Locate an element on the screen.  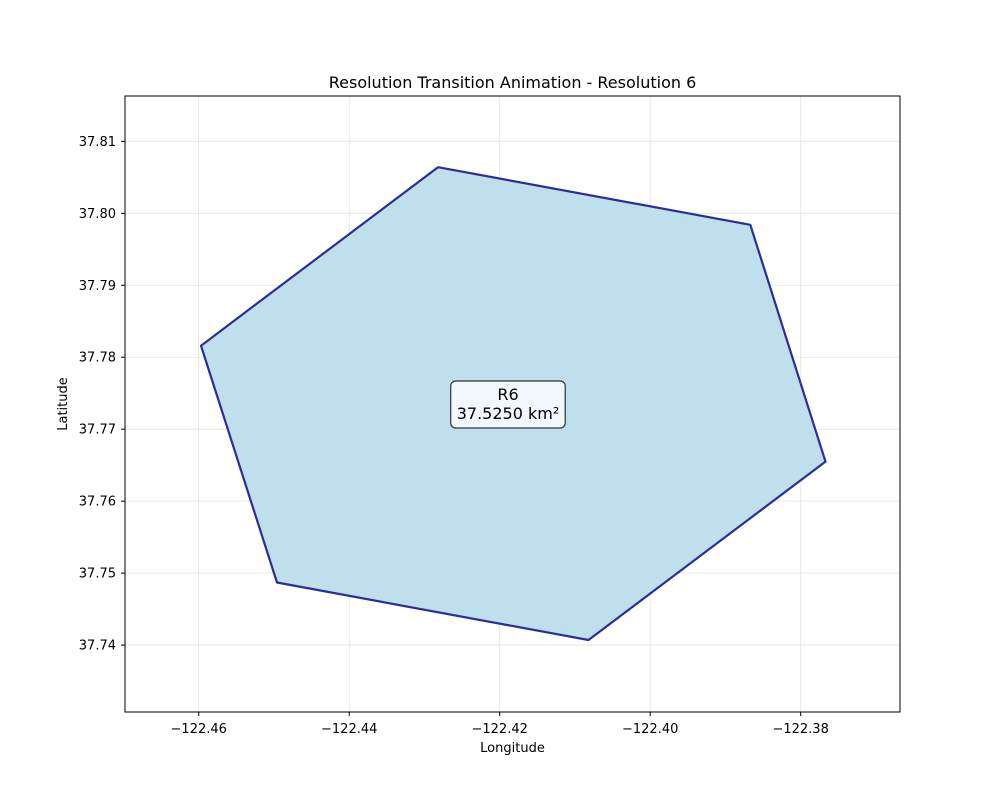
x-tick-label: −122.44 is located at coordinates (349, 729).